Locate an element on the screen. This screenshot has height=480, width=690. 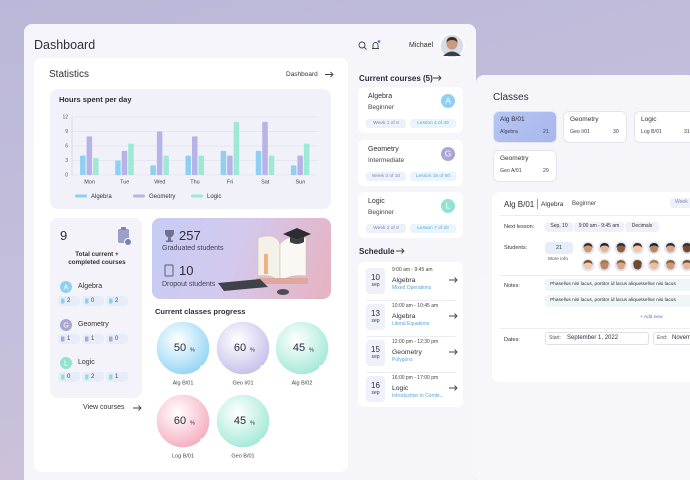
detail-code: Alg B/01 is located at coordinates (519, 204).